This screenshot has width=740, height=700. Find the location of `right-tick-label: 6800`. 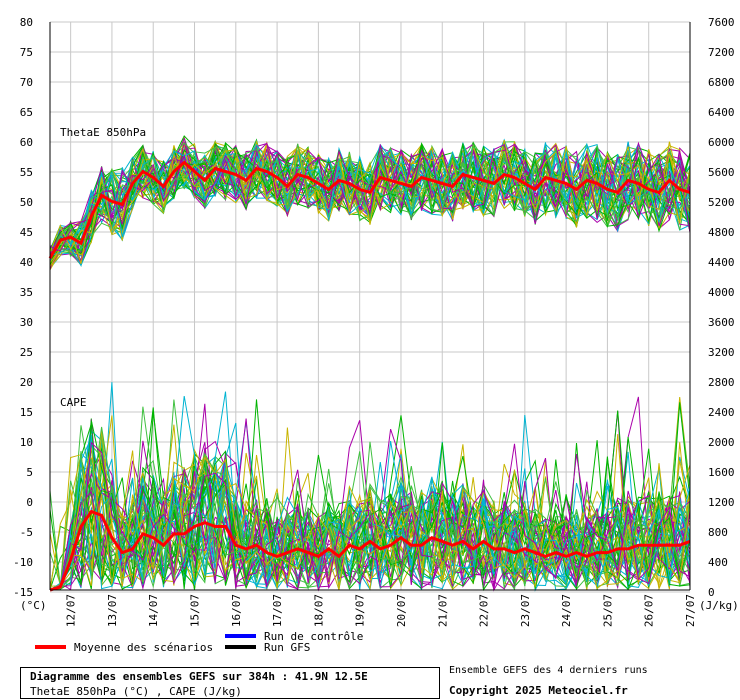

right-tick-label: 6800 is located at coordinates (721, 82).